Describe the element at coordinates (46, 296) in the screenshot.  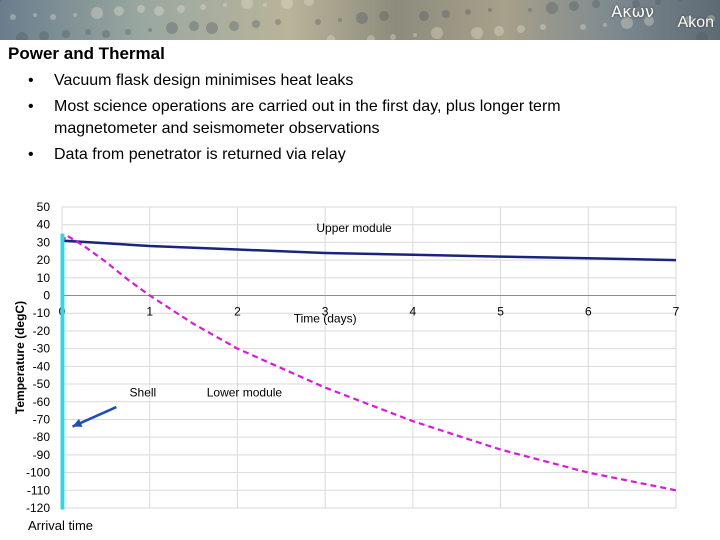
I see `y-tick-label: 0` at that location.